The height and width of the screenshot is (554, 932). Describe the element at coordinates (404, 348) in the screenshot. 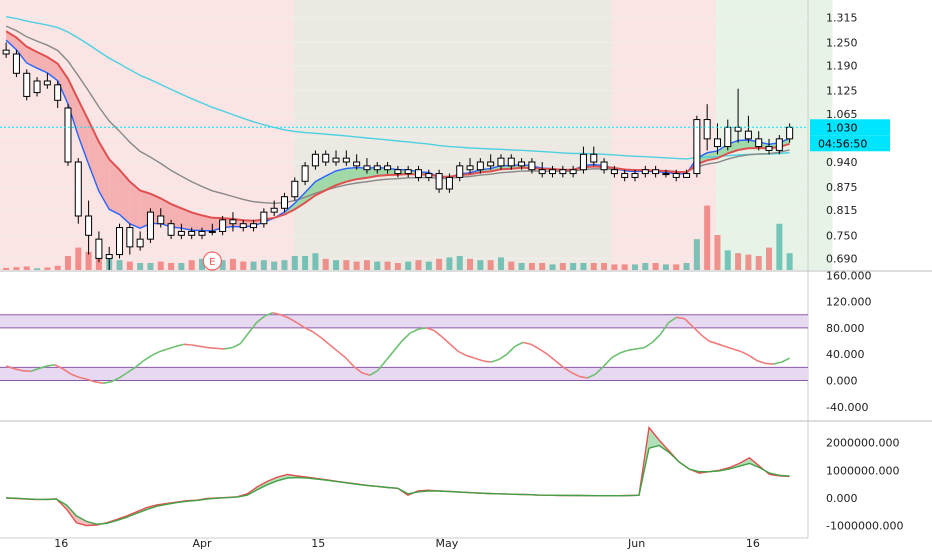

I see `oscillator-pane` at that location.